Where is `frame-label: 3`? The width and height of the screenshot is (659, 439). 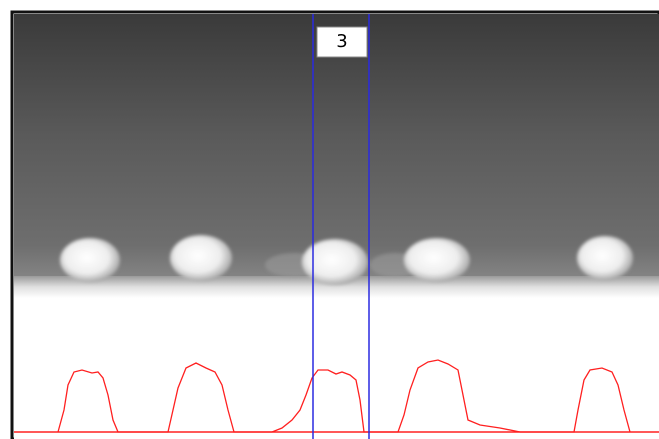
frame-label: 3 is located at coordinates (341, 41).